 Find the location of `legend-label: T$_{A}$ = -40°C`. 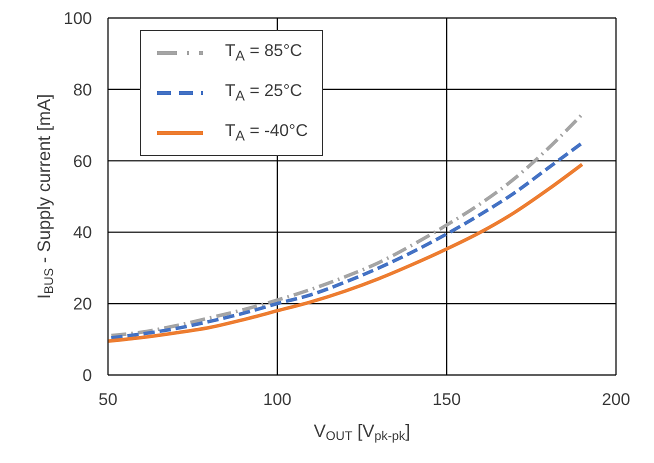

legend-label: T$_{A}$ = -40°C is located at coordinates (266, 133).